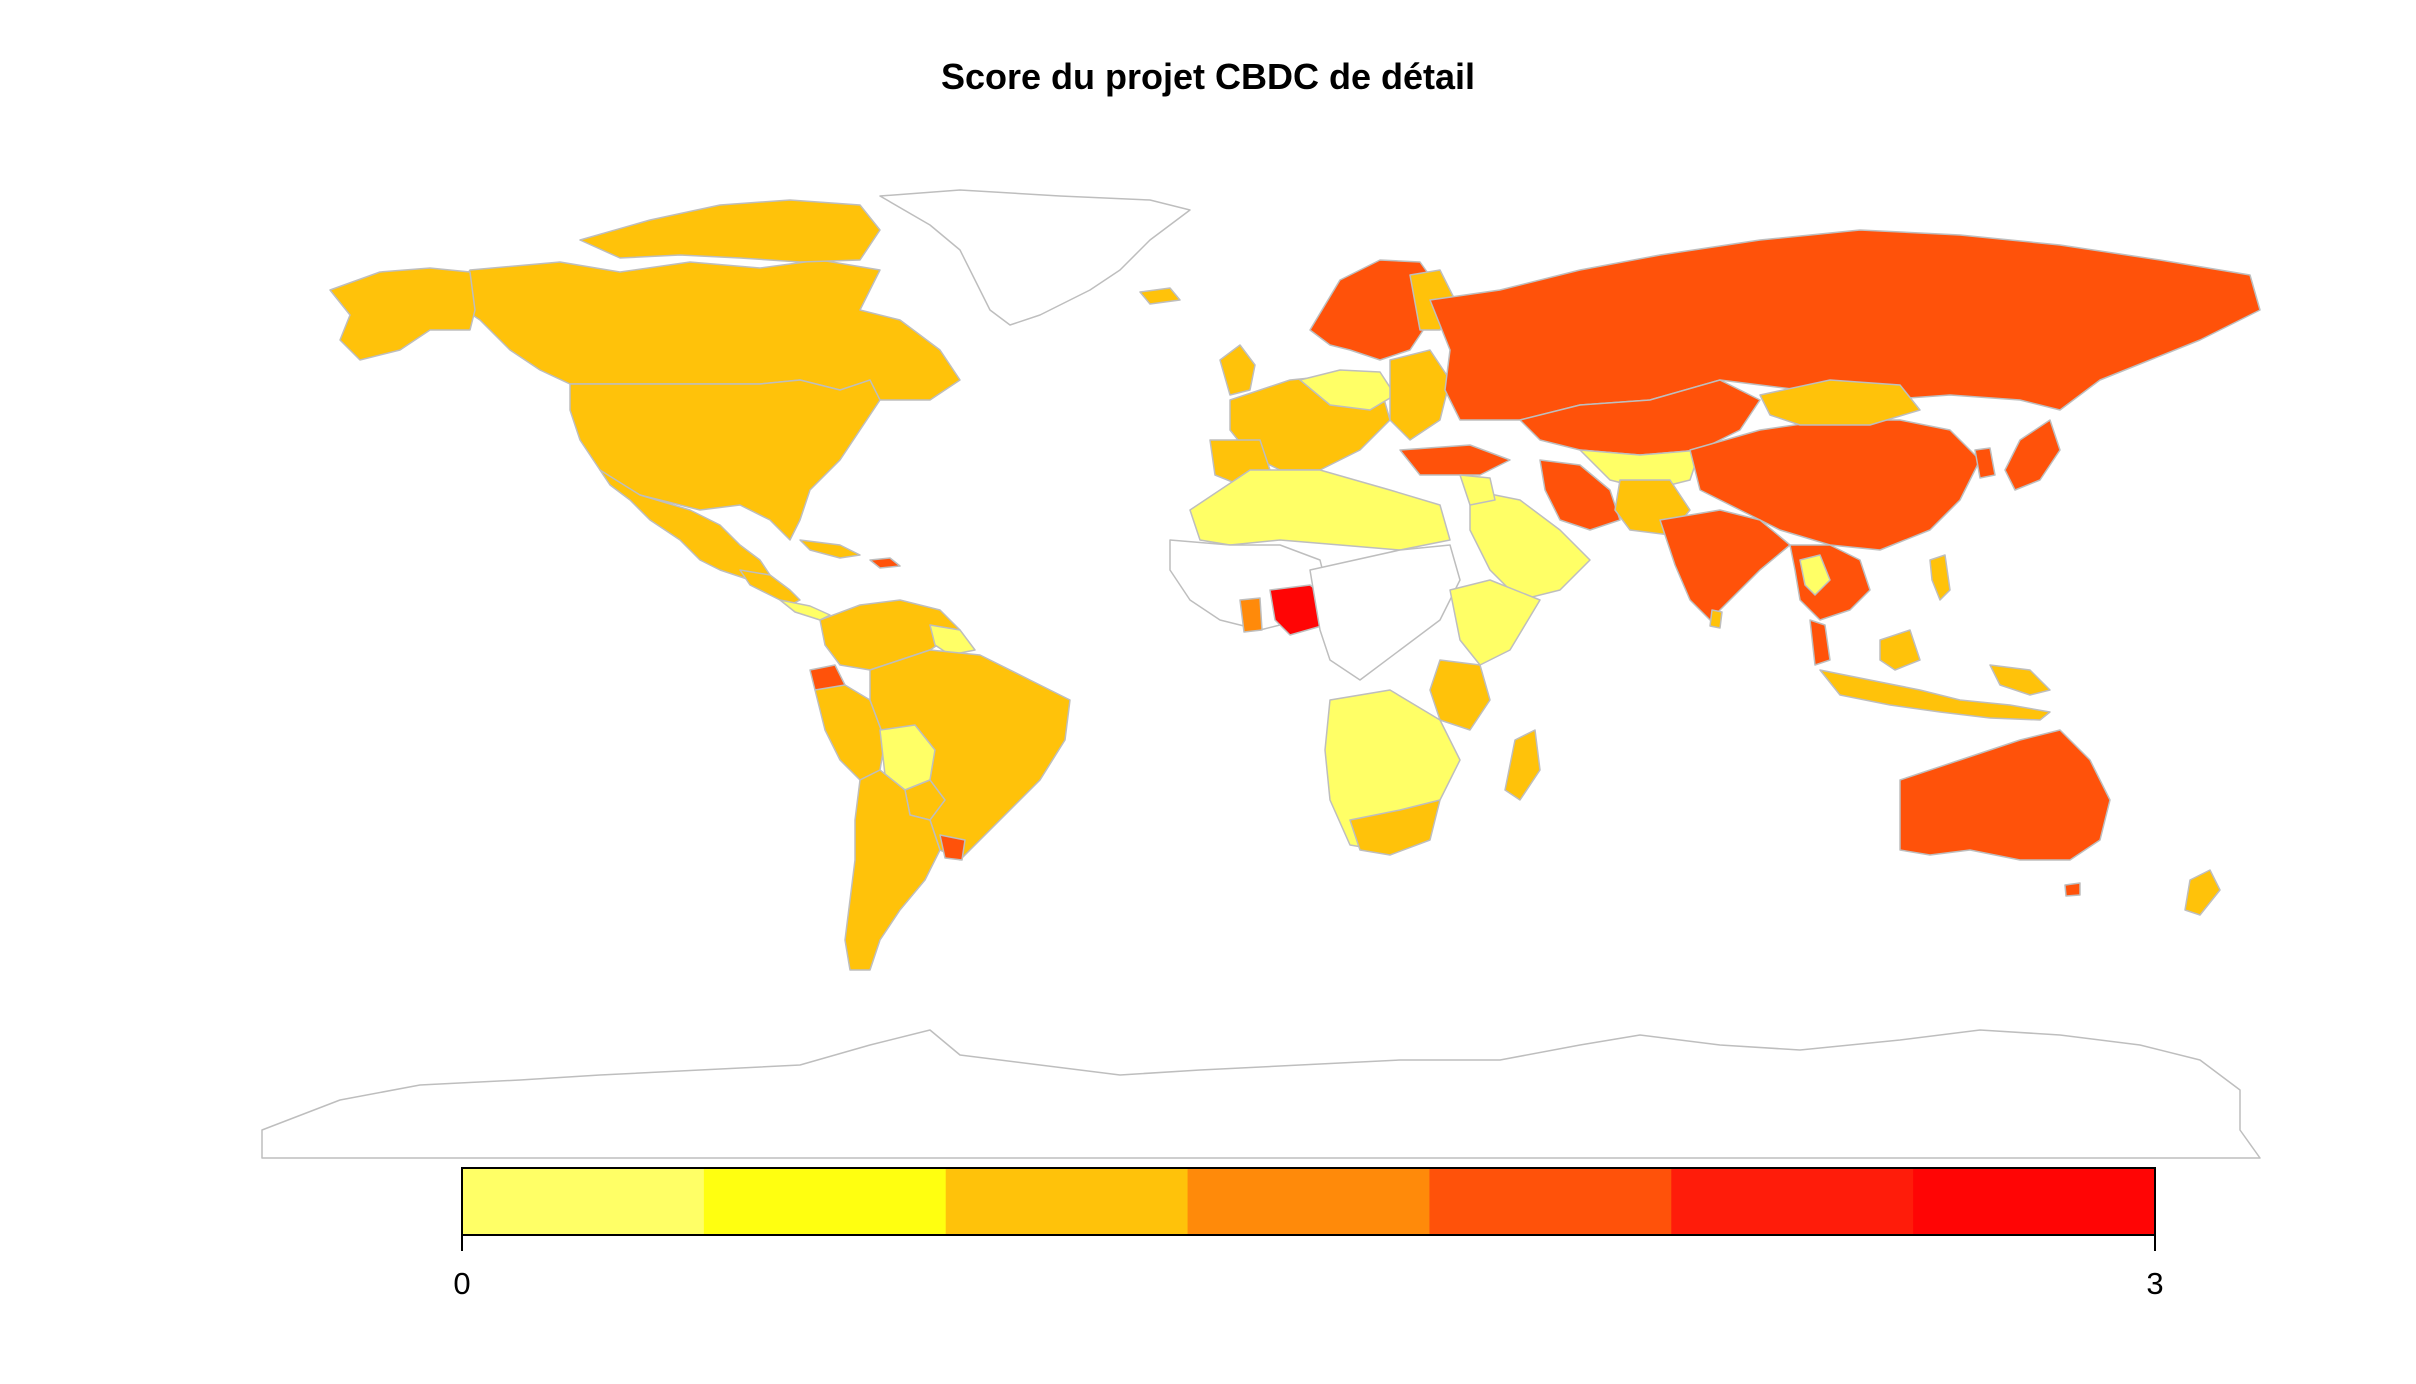 The width and height of the screenshot is (2416, 1384). What do you see at coordinates (1495, 622) in the screenshot?
I see `country-ethiopia-somalia` at bounding box center [1495, 622].